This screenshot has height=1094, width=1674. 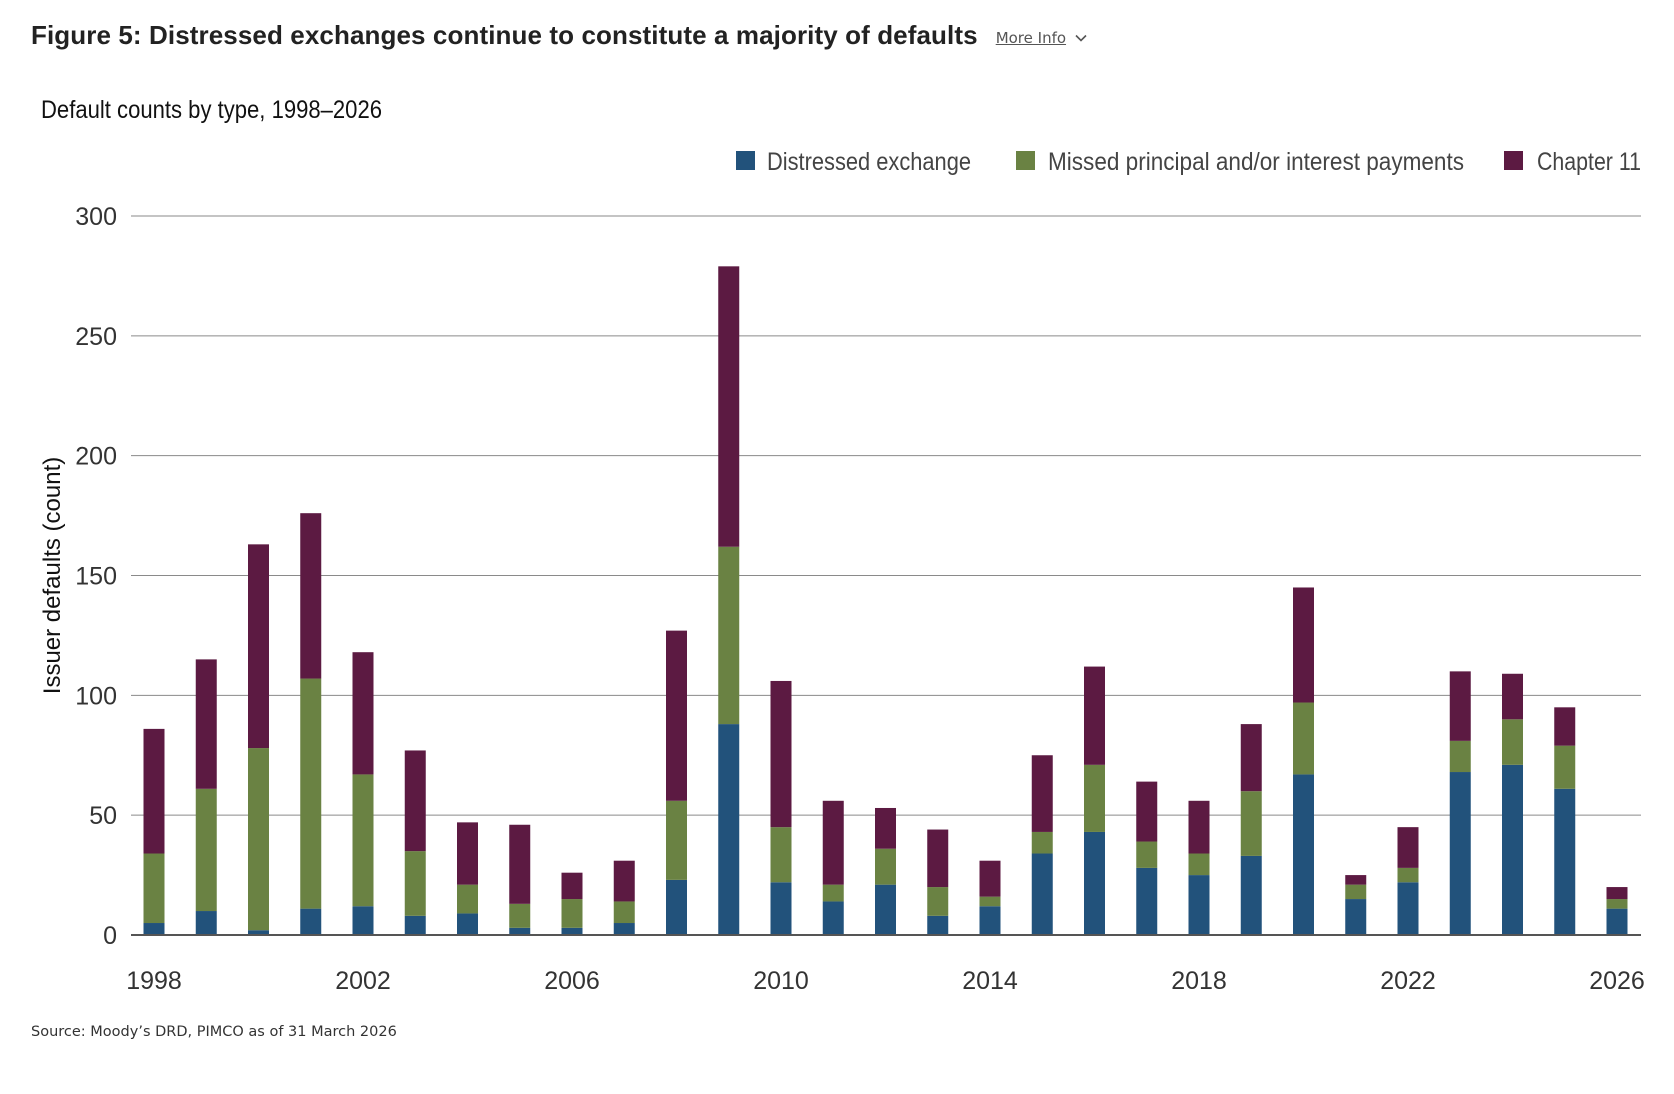 What do you see at coordinates (1356, 892) in the screenshot?
I see `bar-segment-missed-payments-2021` at bounding box center [1356, 892].